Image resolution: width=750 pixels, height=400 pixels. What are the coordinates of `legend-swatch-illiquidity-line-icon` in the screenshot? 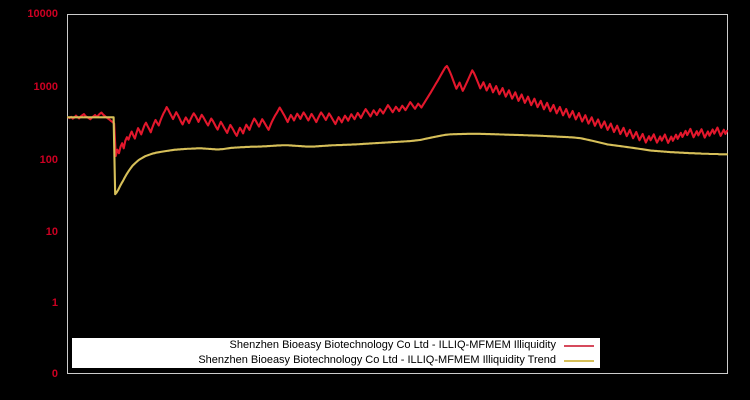 It's located at (579, 345).